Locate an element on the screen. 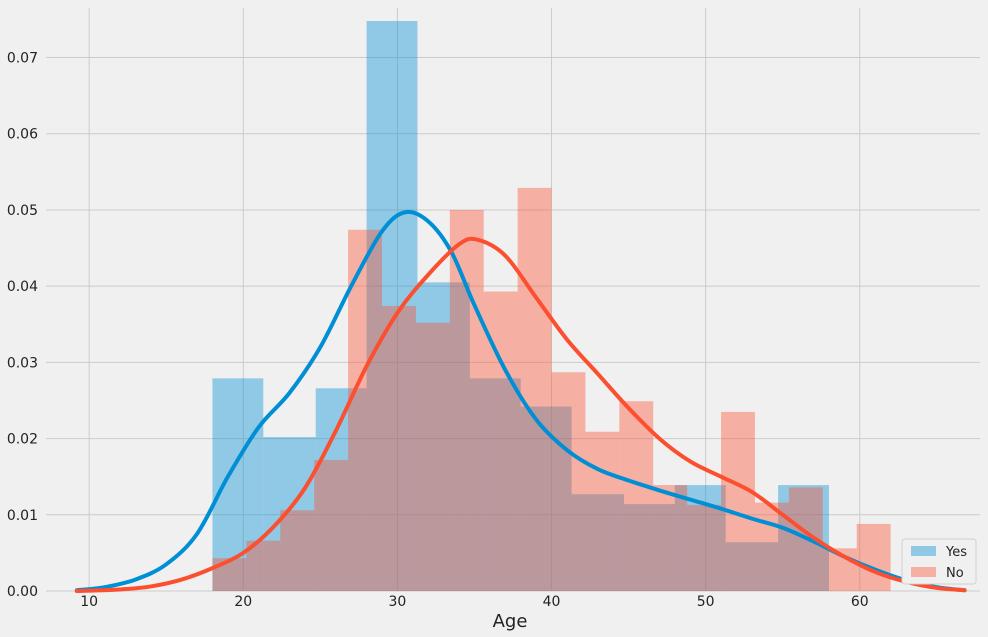 This screenshot has width=988, height=637. y-tick-label-1: 0.01 is located at coordinates (22, 516).